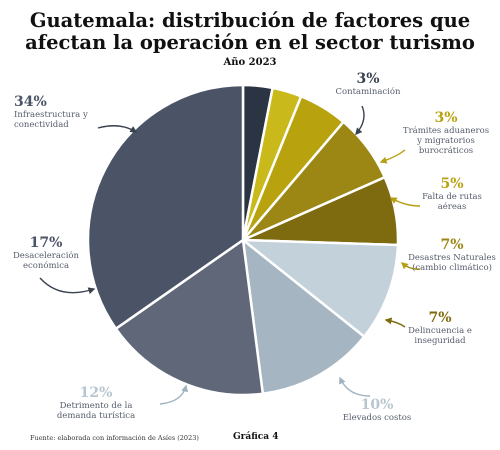 The image size is (500, 450). I want to click on slice-percent-label: 34%, so click(30, 102).